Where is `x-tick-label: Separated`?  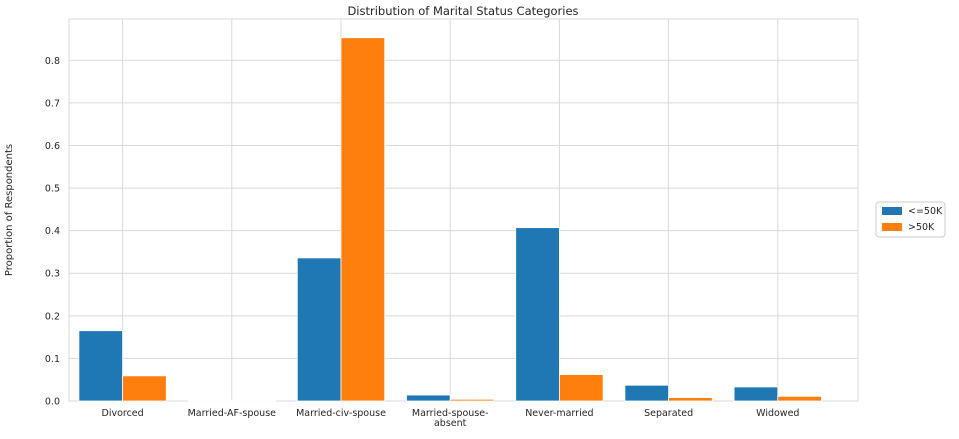 x-tick-label: Separated is located at coordinates (668, 413).